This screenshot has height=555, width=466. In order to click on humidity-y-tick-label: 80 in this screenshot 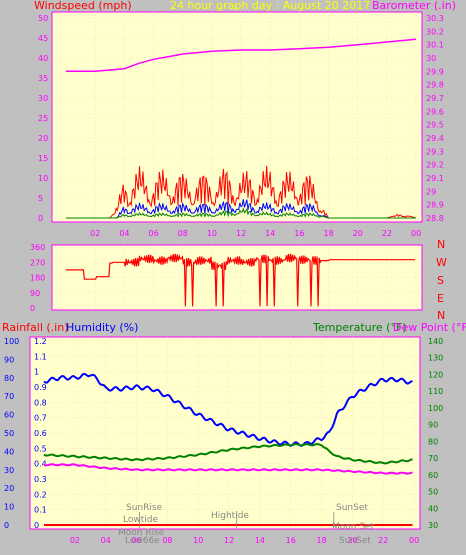, I will do `click(9, 378)`.